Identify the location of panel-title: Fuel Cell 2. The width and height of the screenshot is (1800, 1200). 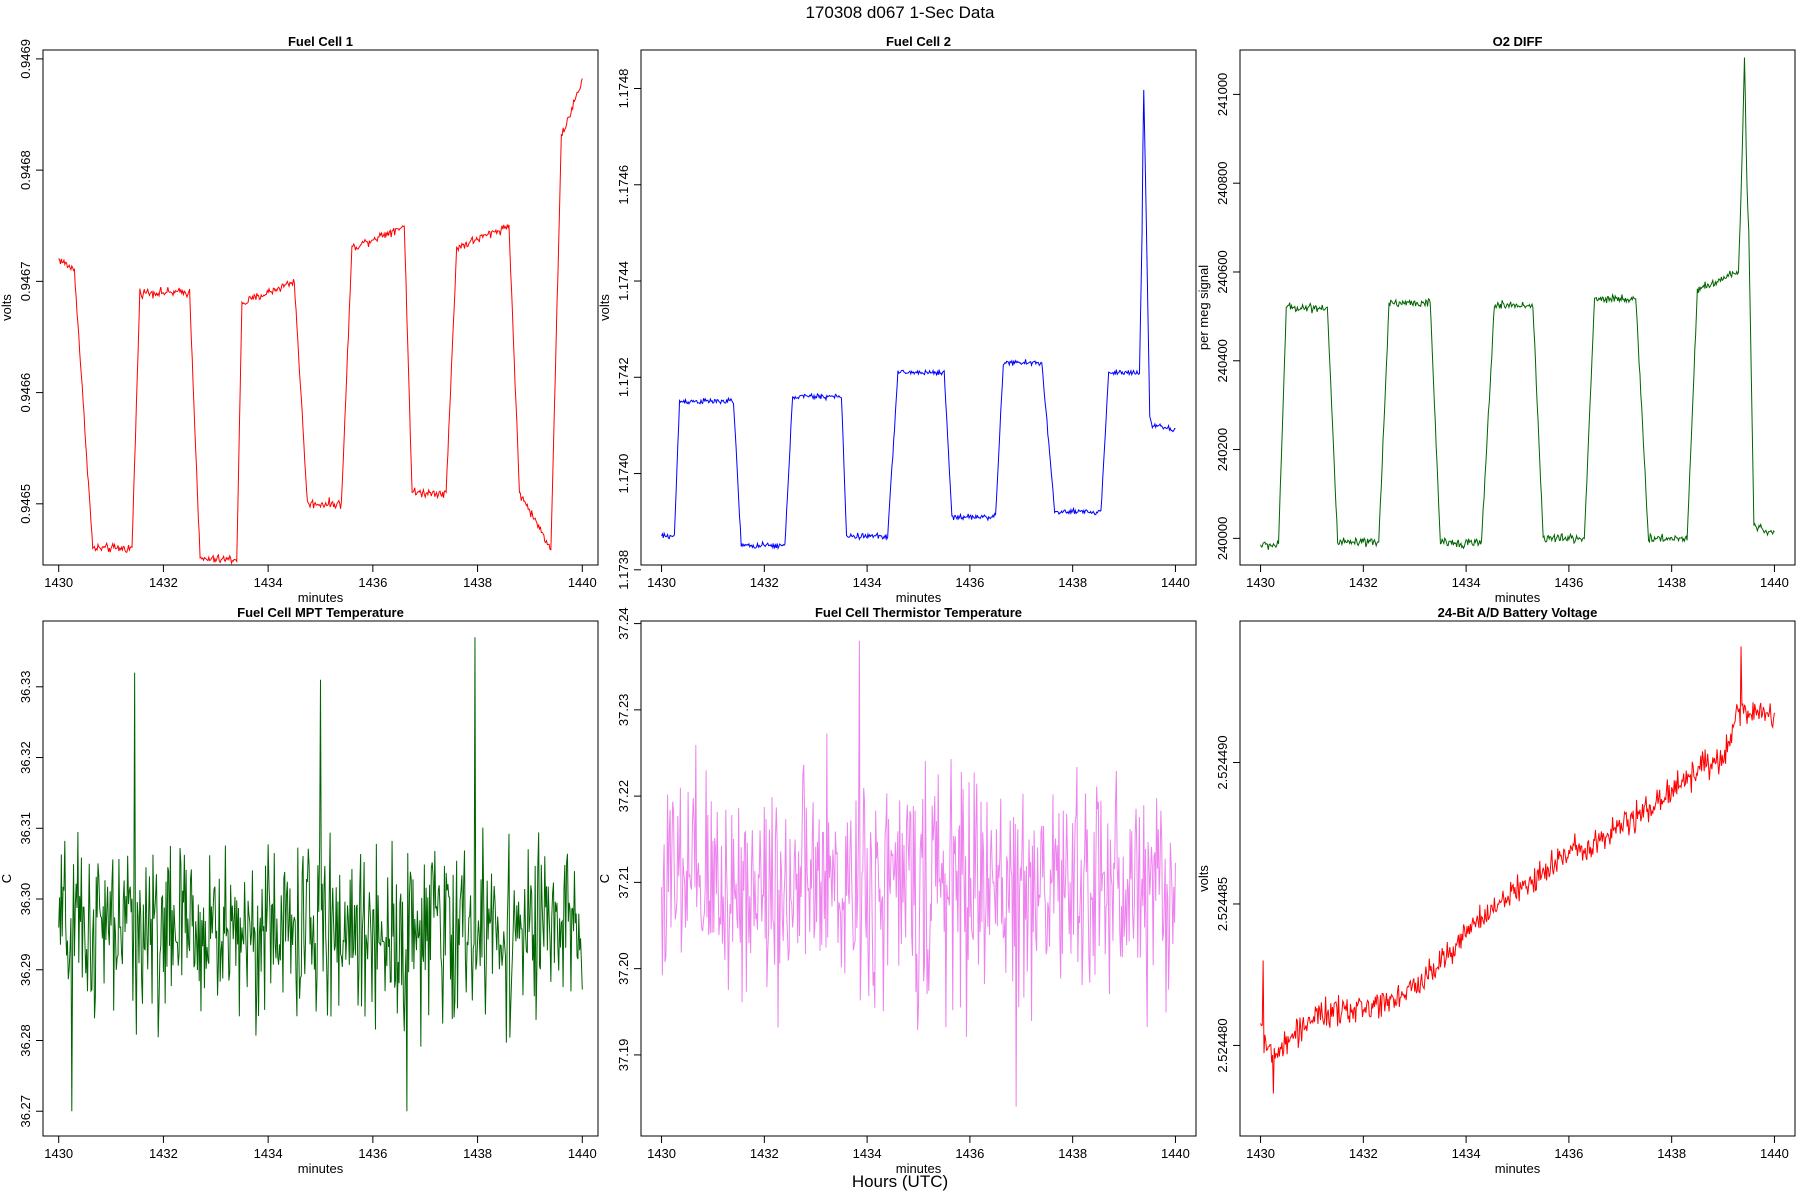
(918, 41).